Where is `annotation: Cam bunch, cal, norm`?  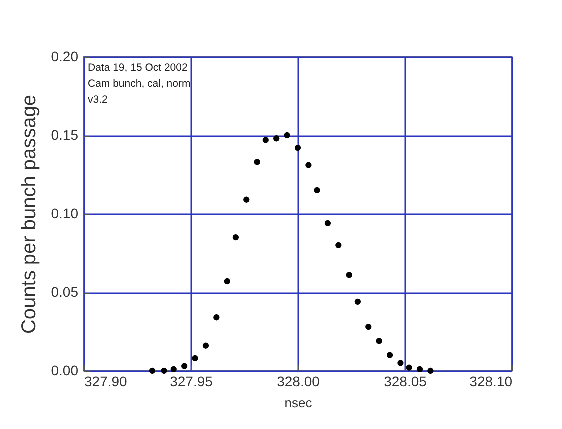
annotation: Cam bunch, cal, norm is located at coordinates (139, 84).